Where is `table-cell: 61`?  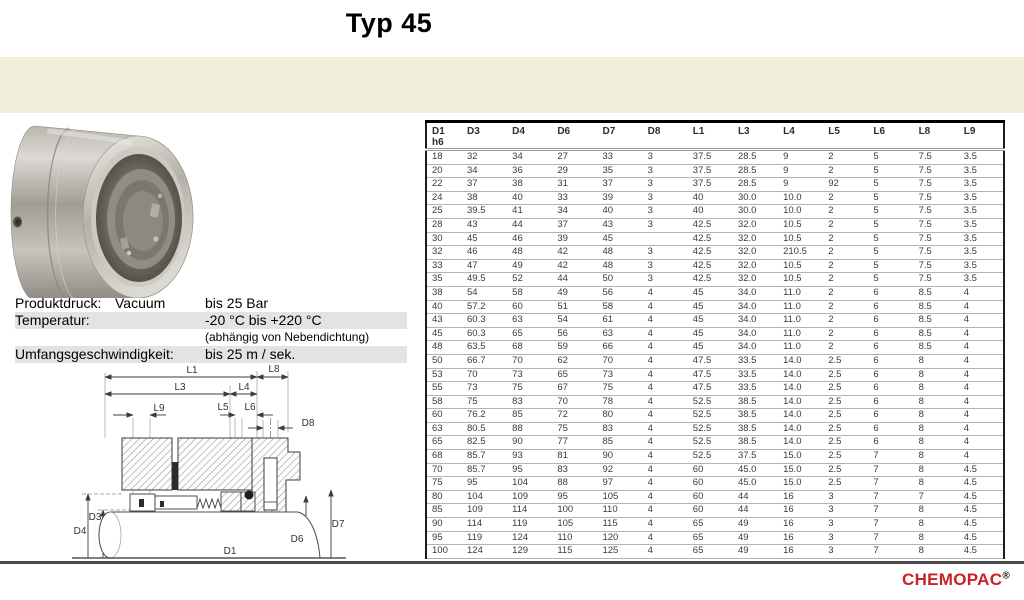
table-cell: 61 is located at coordinates (620, 320).